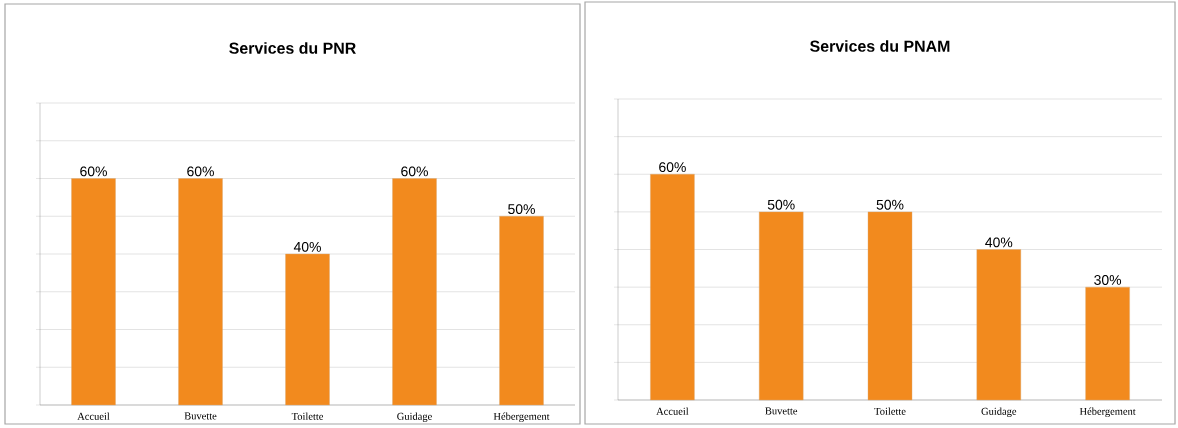 The image size is (1178, 428). Describe the element at coordinates (880, 46) in the screenshot. I see `chart-title: Services du PNAM` at that location.